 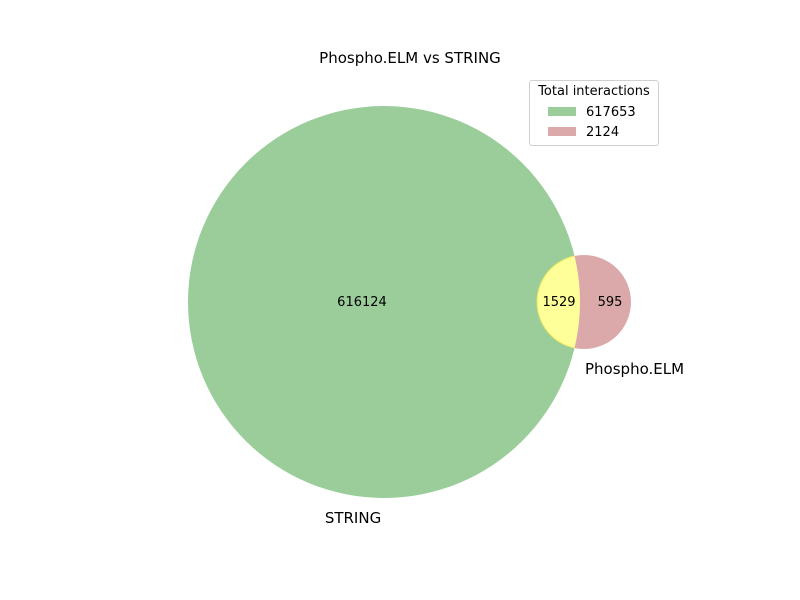 What do you see at coordinates (353, 518) in the screenshot?
I see `set-label-string: STRING` at bounding box center [353, 518].